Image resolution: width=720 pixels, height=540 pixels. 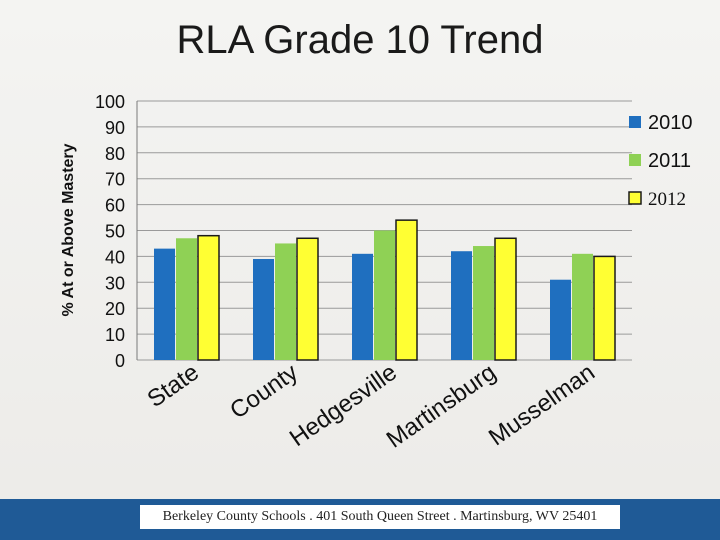 I want to click on y-tick-label: 60, so click(x=115, y=206).